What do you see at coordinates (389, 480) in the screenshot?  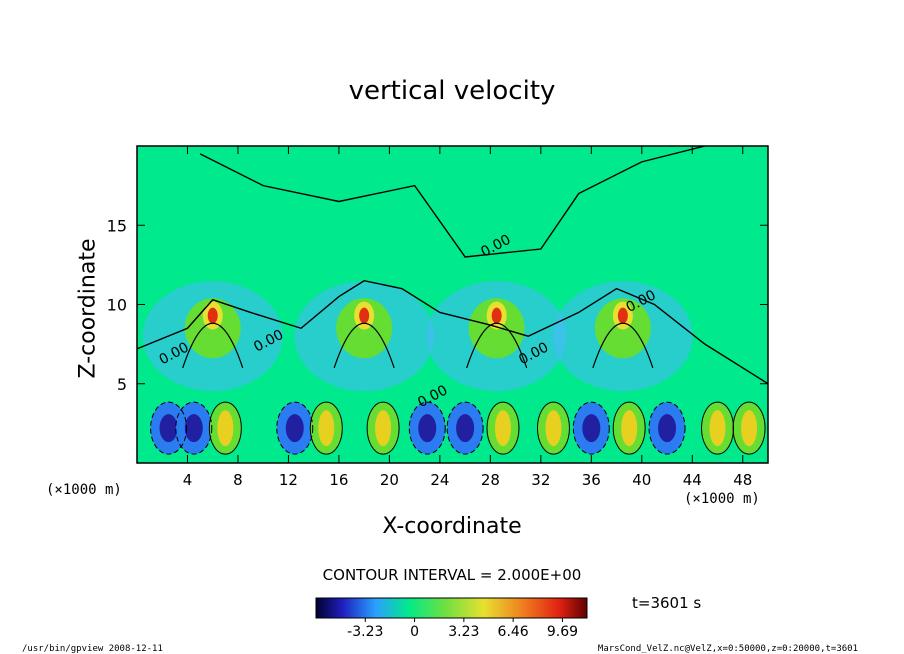 I see `x-tick-label: 20` at bounding box center [389, 480].